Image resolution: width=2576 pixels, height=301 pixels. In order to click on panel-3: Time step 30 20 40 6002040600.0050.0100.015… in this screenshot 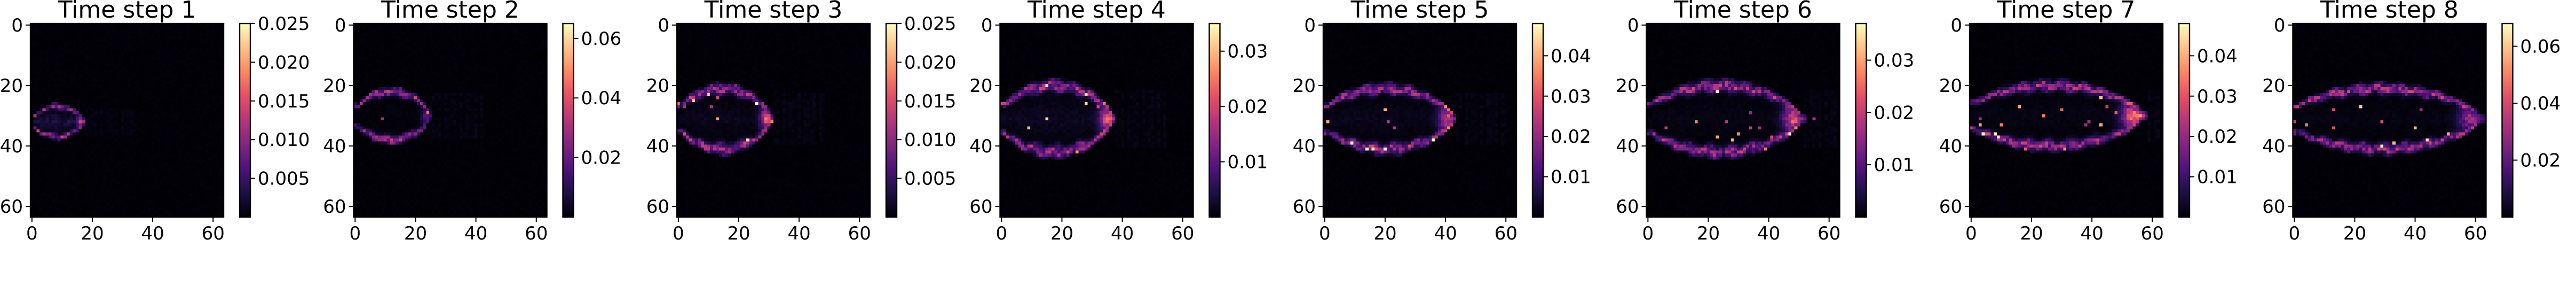, I will do `click(801, 122)`.